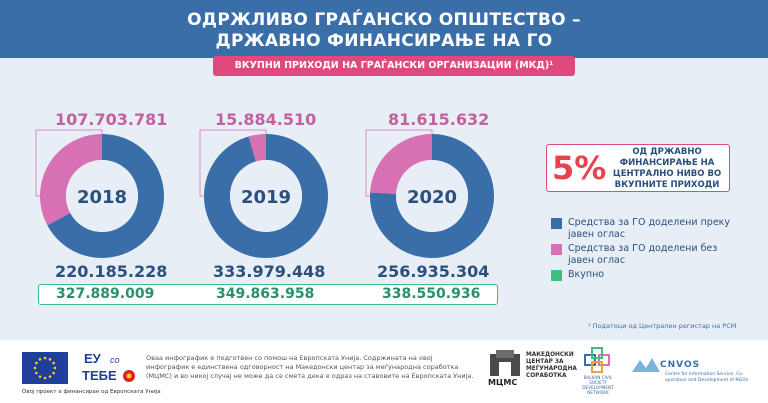 This screenshot has height=403, width=768. I want to click on legend-label-total: Вкупно, so click(586, 274).